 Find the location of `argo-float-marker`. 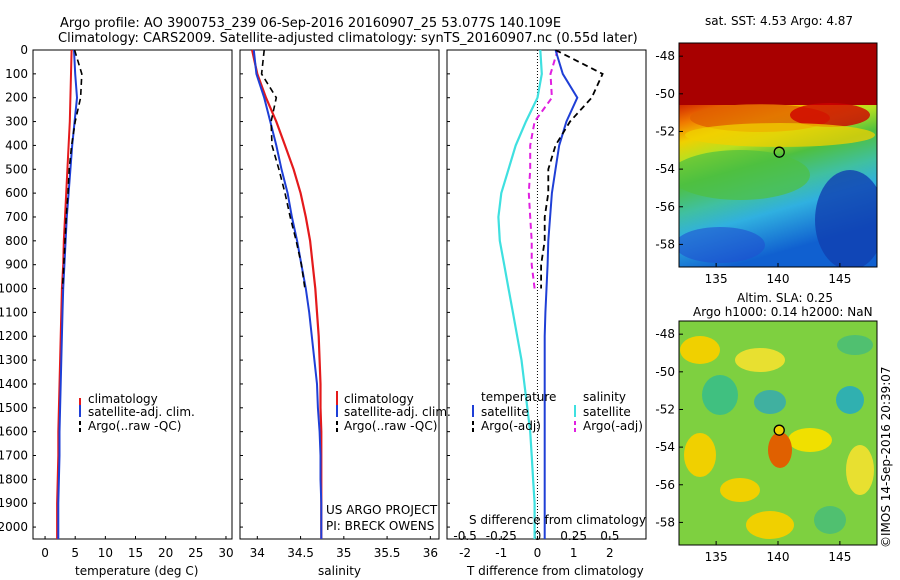

argo-float-marker is located at coordinates (779, 152).